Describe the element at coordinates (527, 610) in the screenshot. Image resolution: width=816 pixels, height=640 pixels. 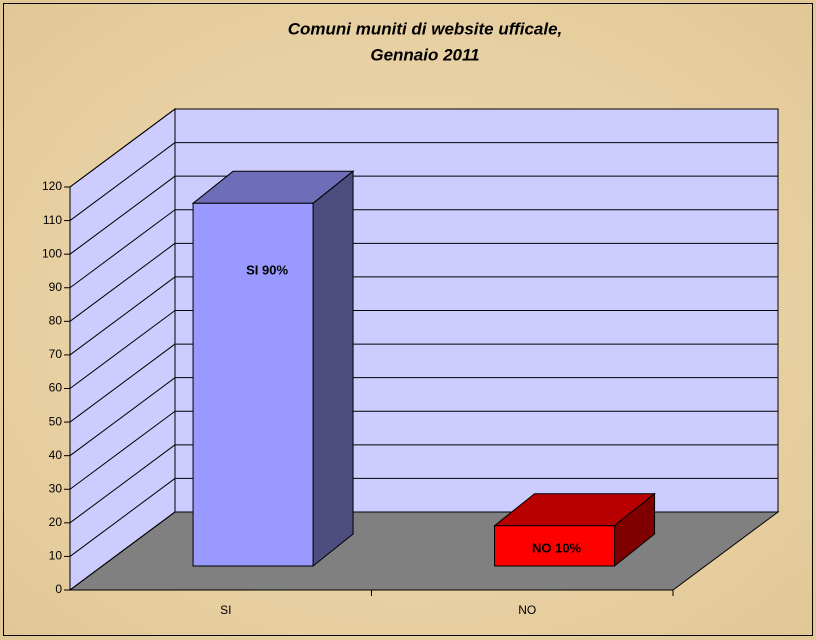
I see `x-tick-label: NO` at that location.